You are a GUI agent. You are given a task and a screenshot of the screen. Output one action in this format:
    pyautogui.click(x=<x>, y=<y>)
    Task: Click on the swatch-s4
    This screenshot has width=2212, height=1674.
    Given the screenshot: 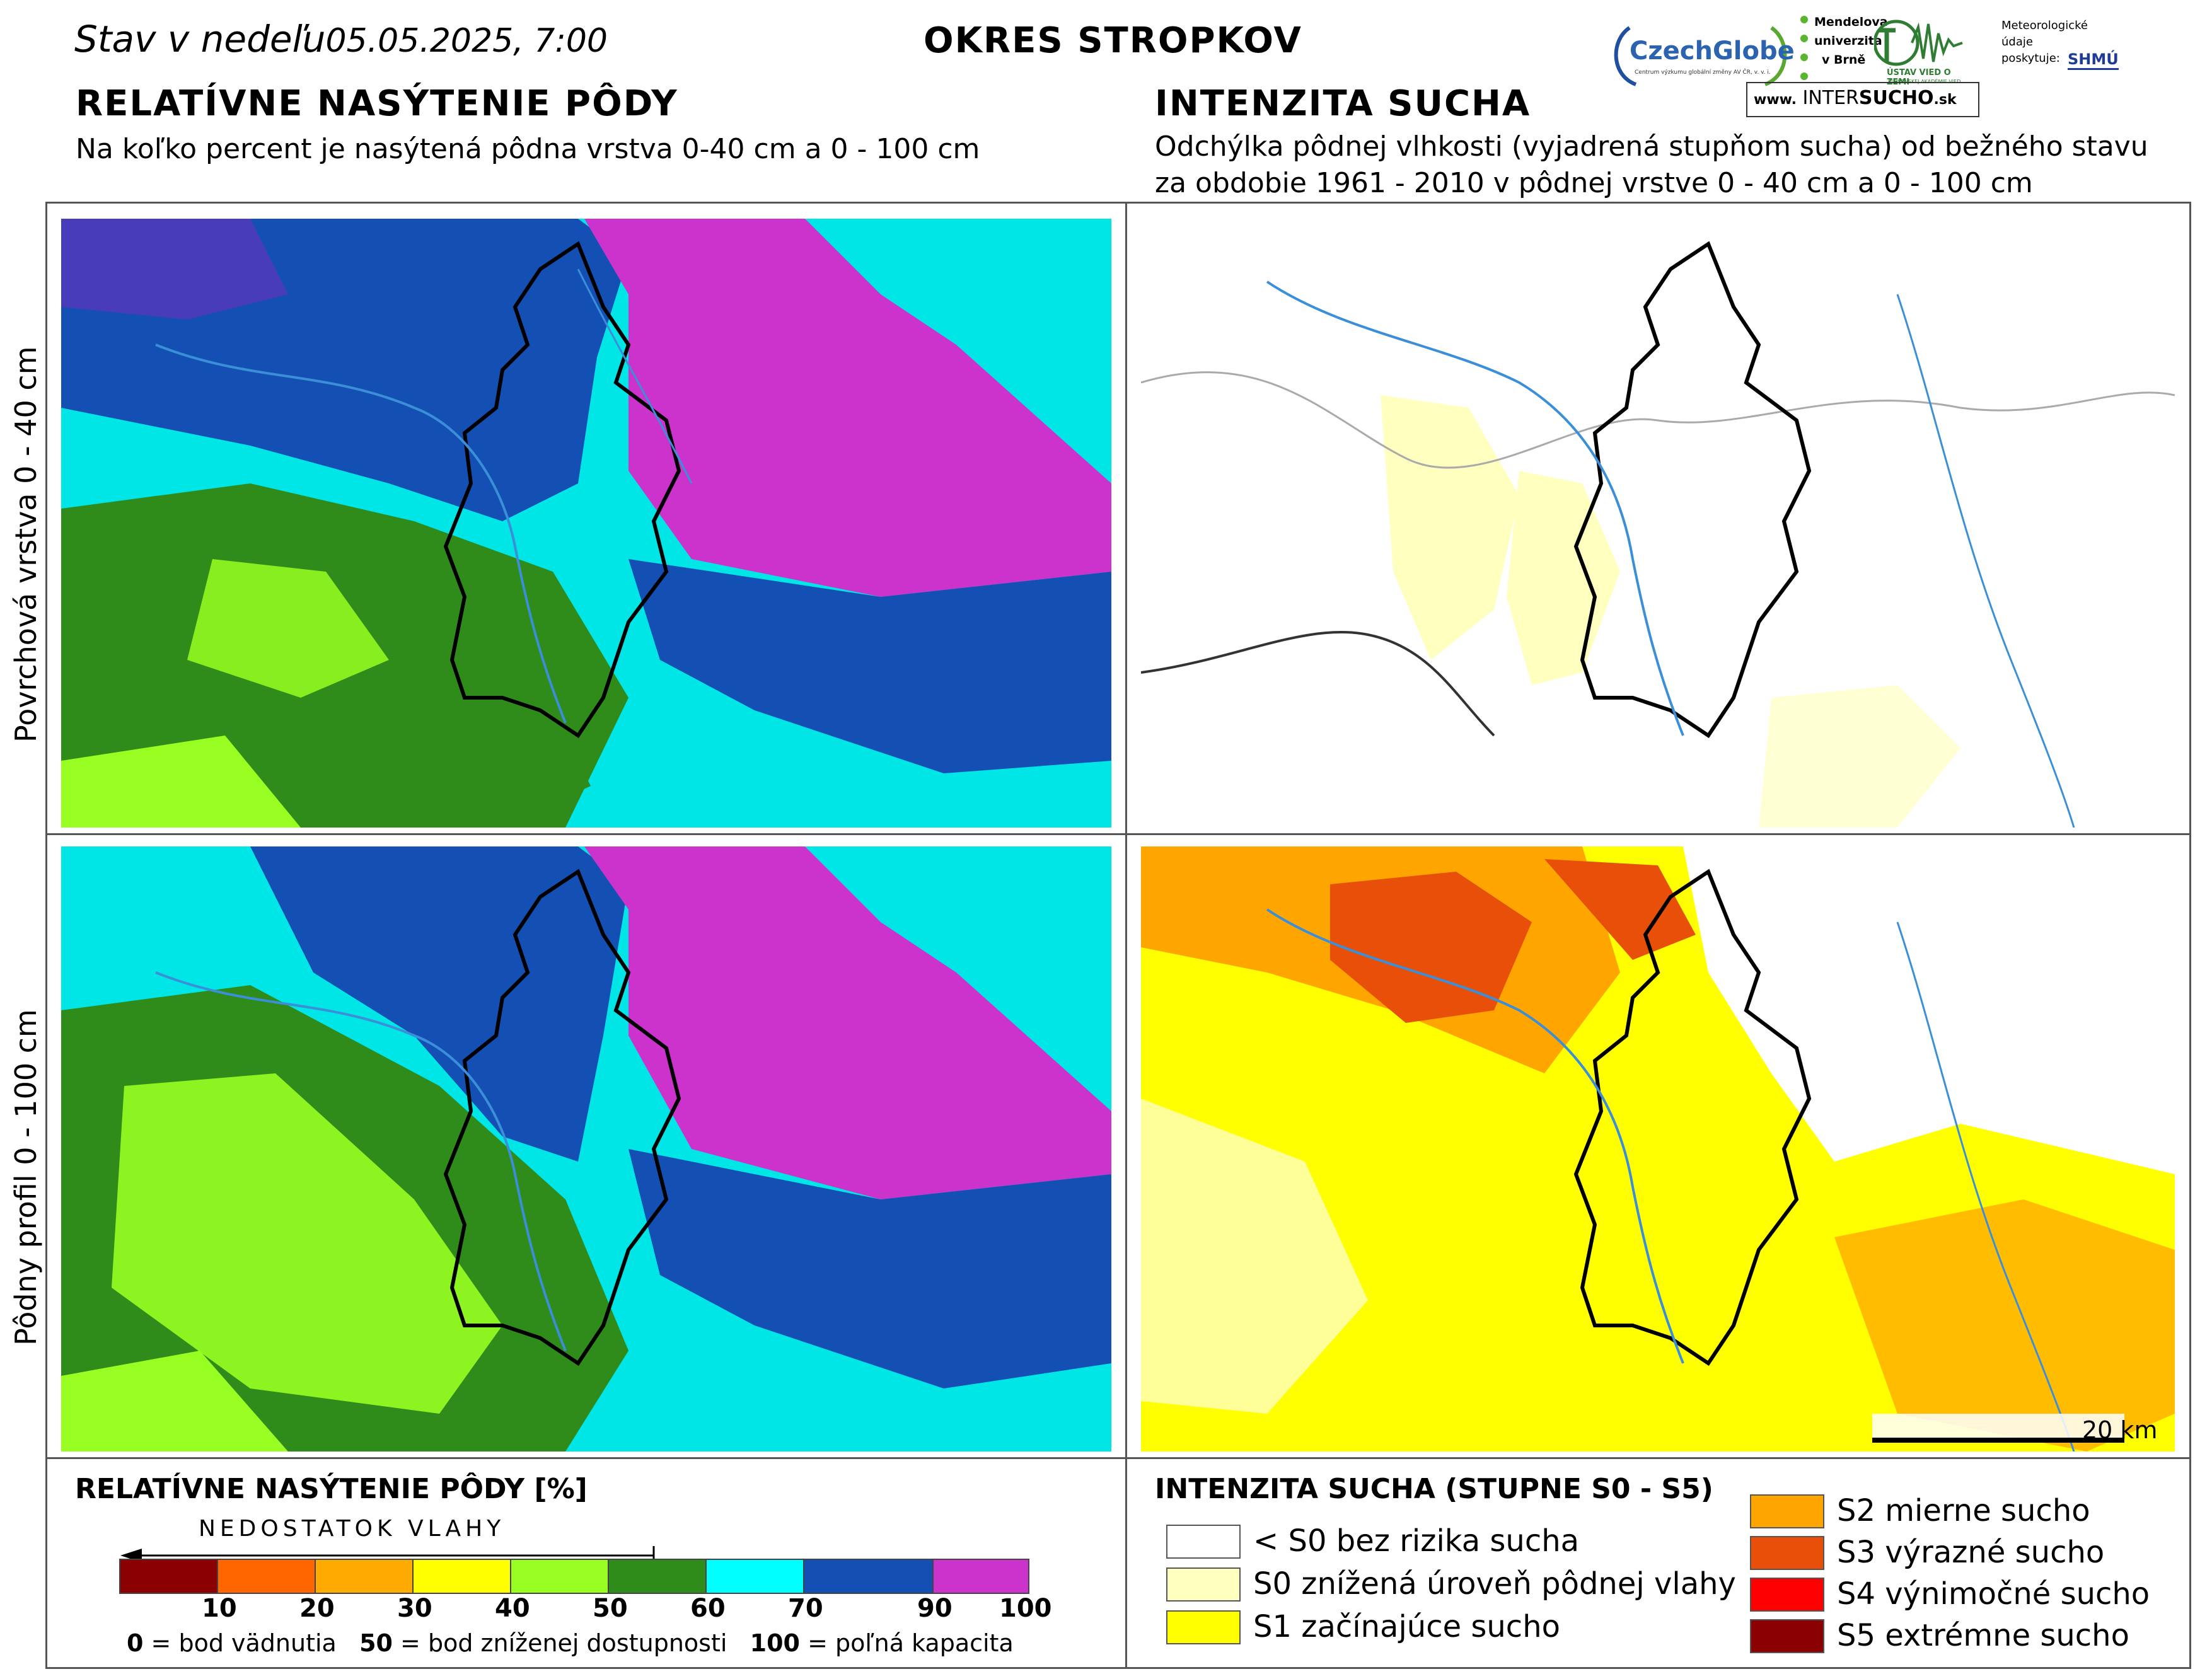 What is the action you would take?
    pyautogui.click(x=1787, y=1595)
    